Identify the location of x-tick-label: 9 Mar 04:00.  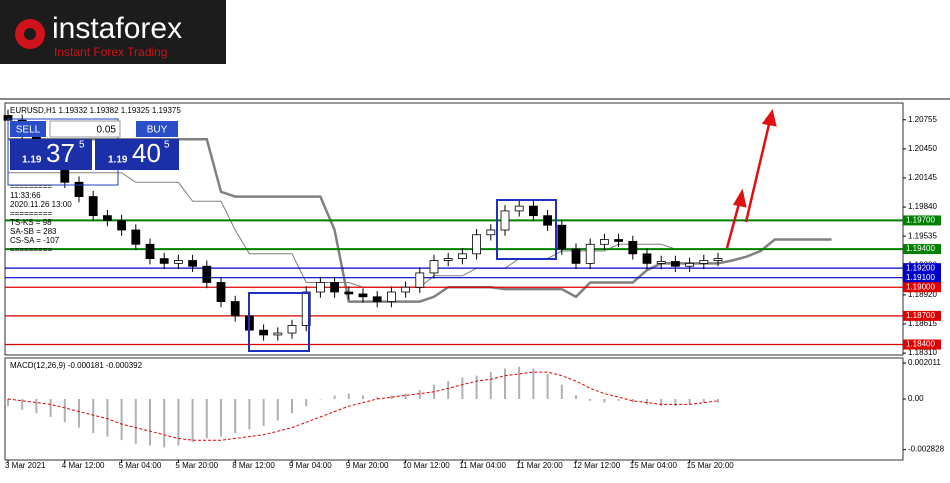
(310, 465).